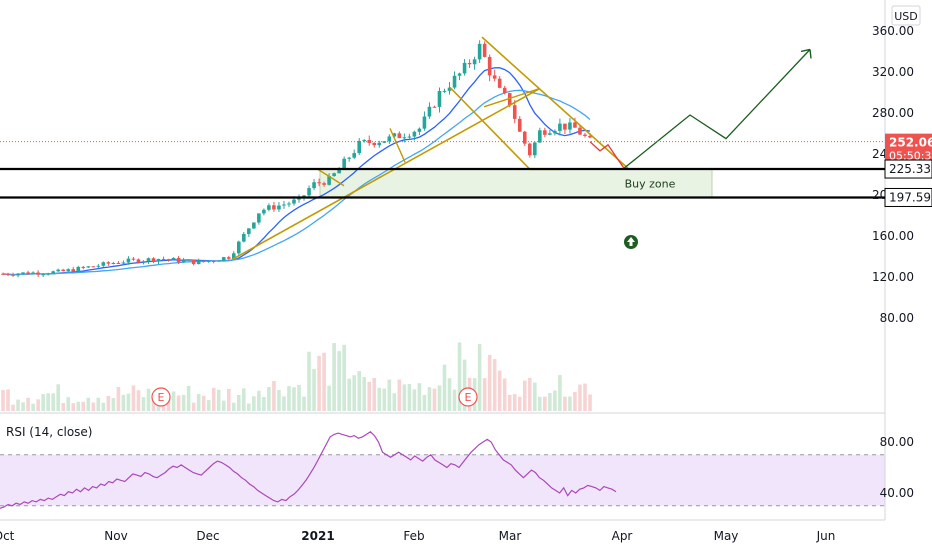 This screenshot has width=932, height=550. What do you see at coordinates (397, 145) in the screenshot?
I see `flag-line` at bounding box center [397, 145].